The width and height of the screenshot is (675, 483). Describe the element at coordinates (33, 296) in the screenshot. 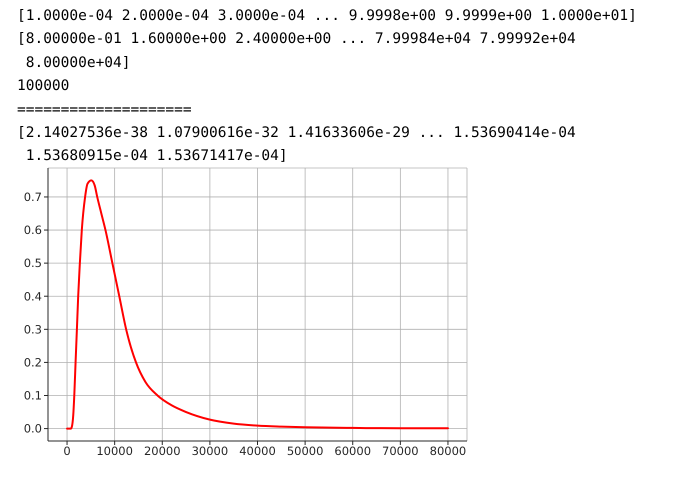

I see `y-tick-label: 0.4` at that location.